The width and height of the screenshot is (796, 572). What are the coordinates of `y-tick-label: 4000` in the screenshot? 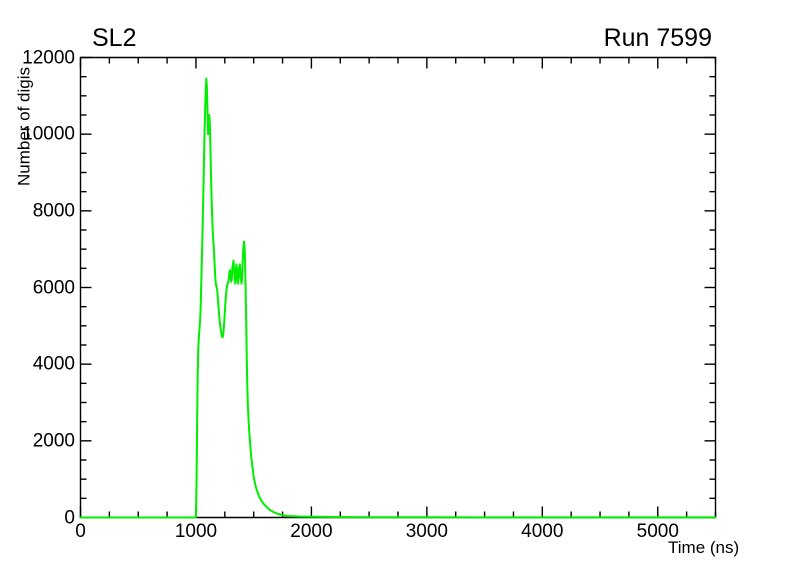 It's located at (53, 364).